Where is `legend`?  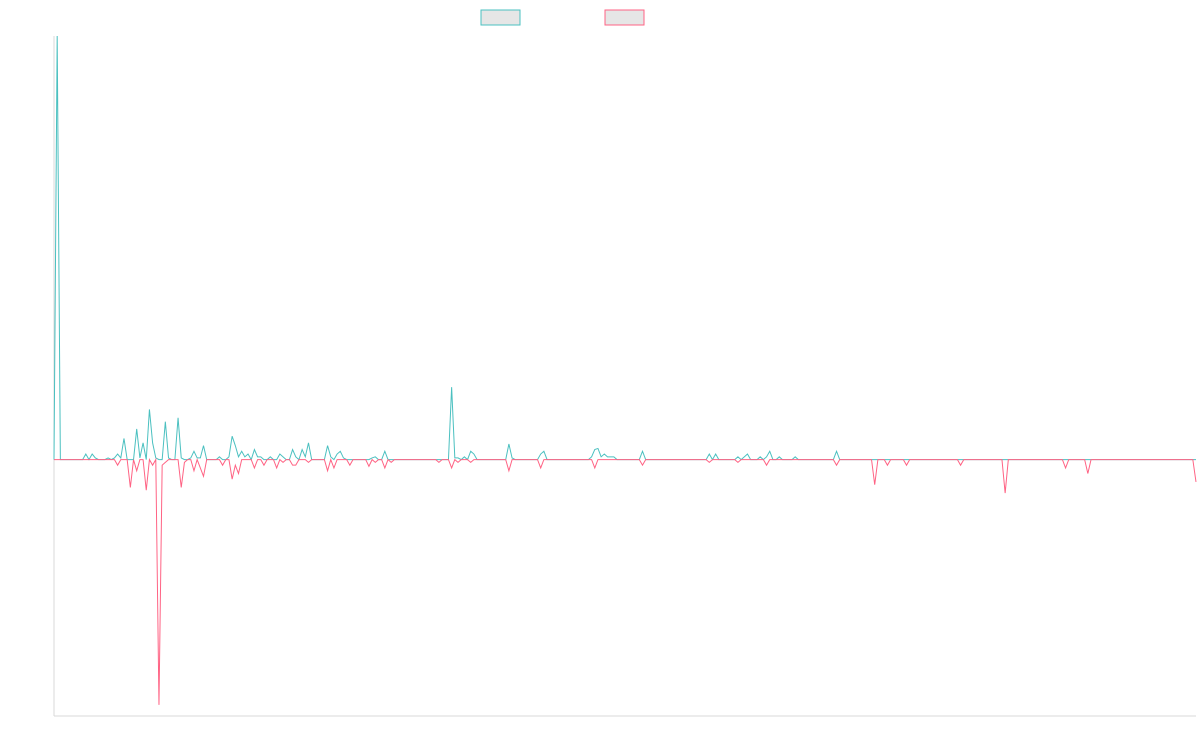
legend is located at coordinates (562, 17).